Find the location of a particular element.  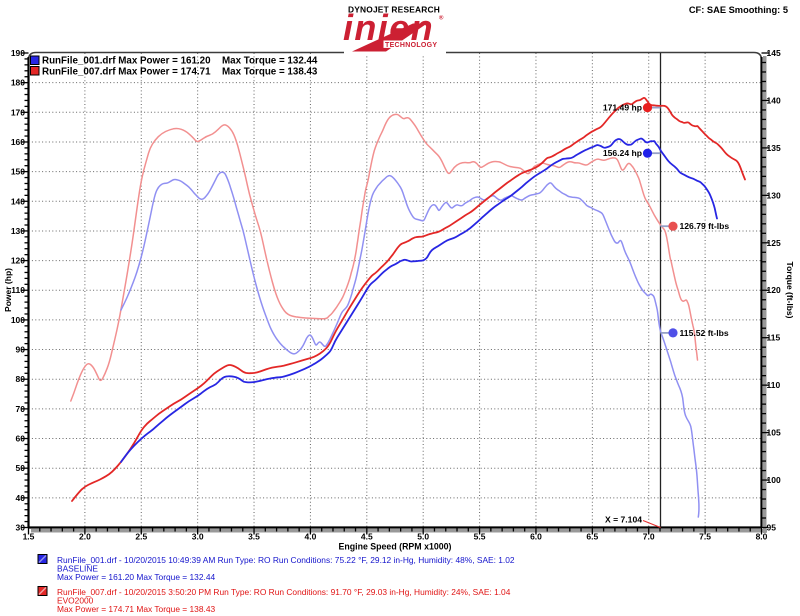

svg-text: 115.52 ft-lbs is located at coordinates (704, 333).